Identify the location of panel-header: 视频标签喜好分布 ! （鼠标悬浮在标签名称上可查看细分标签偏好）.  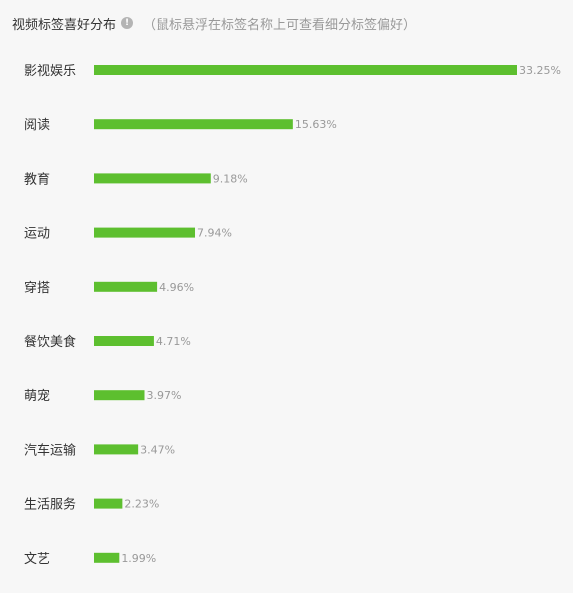
(214, 23).